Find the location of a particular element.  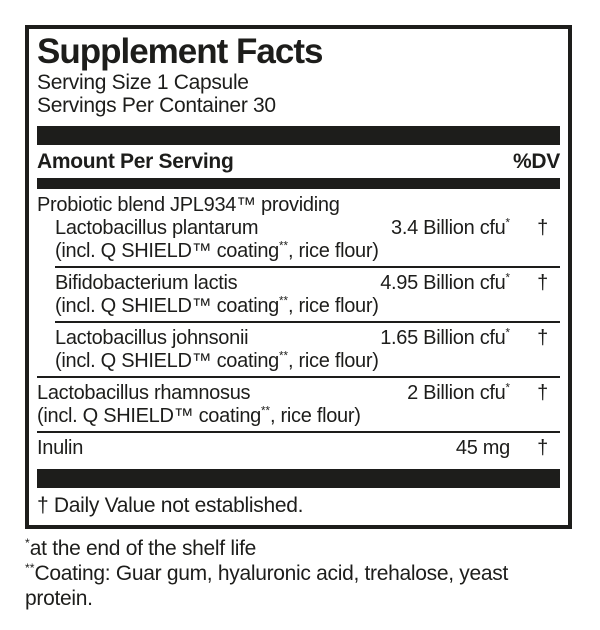

ingredient-amount: 4.95 Billion cfu* is located at coordinates (445, 282).